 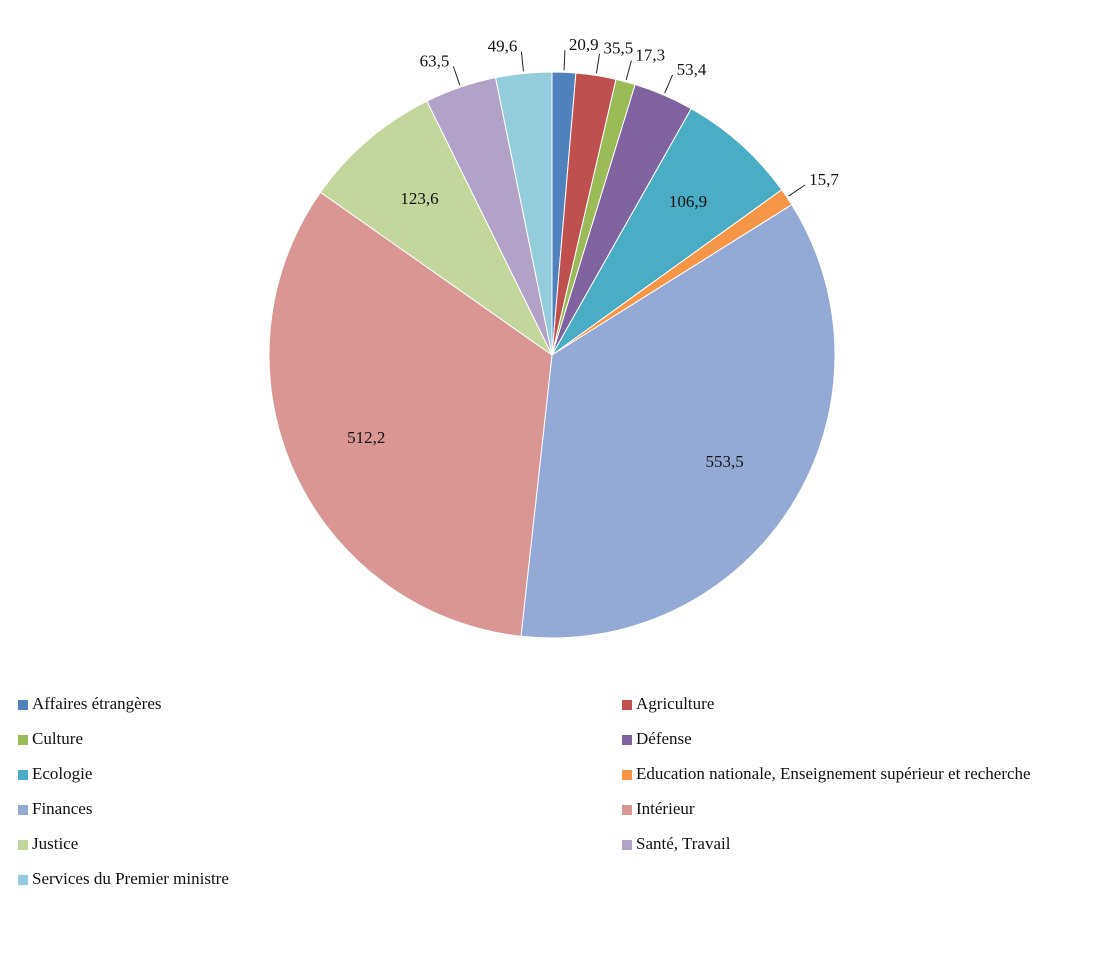 What do you see at coordinates (62, 808) in the screenshot?
I see `legend-label: Finances` at bounding box center [62, 808].